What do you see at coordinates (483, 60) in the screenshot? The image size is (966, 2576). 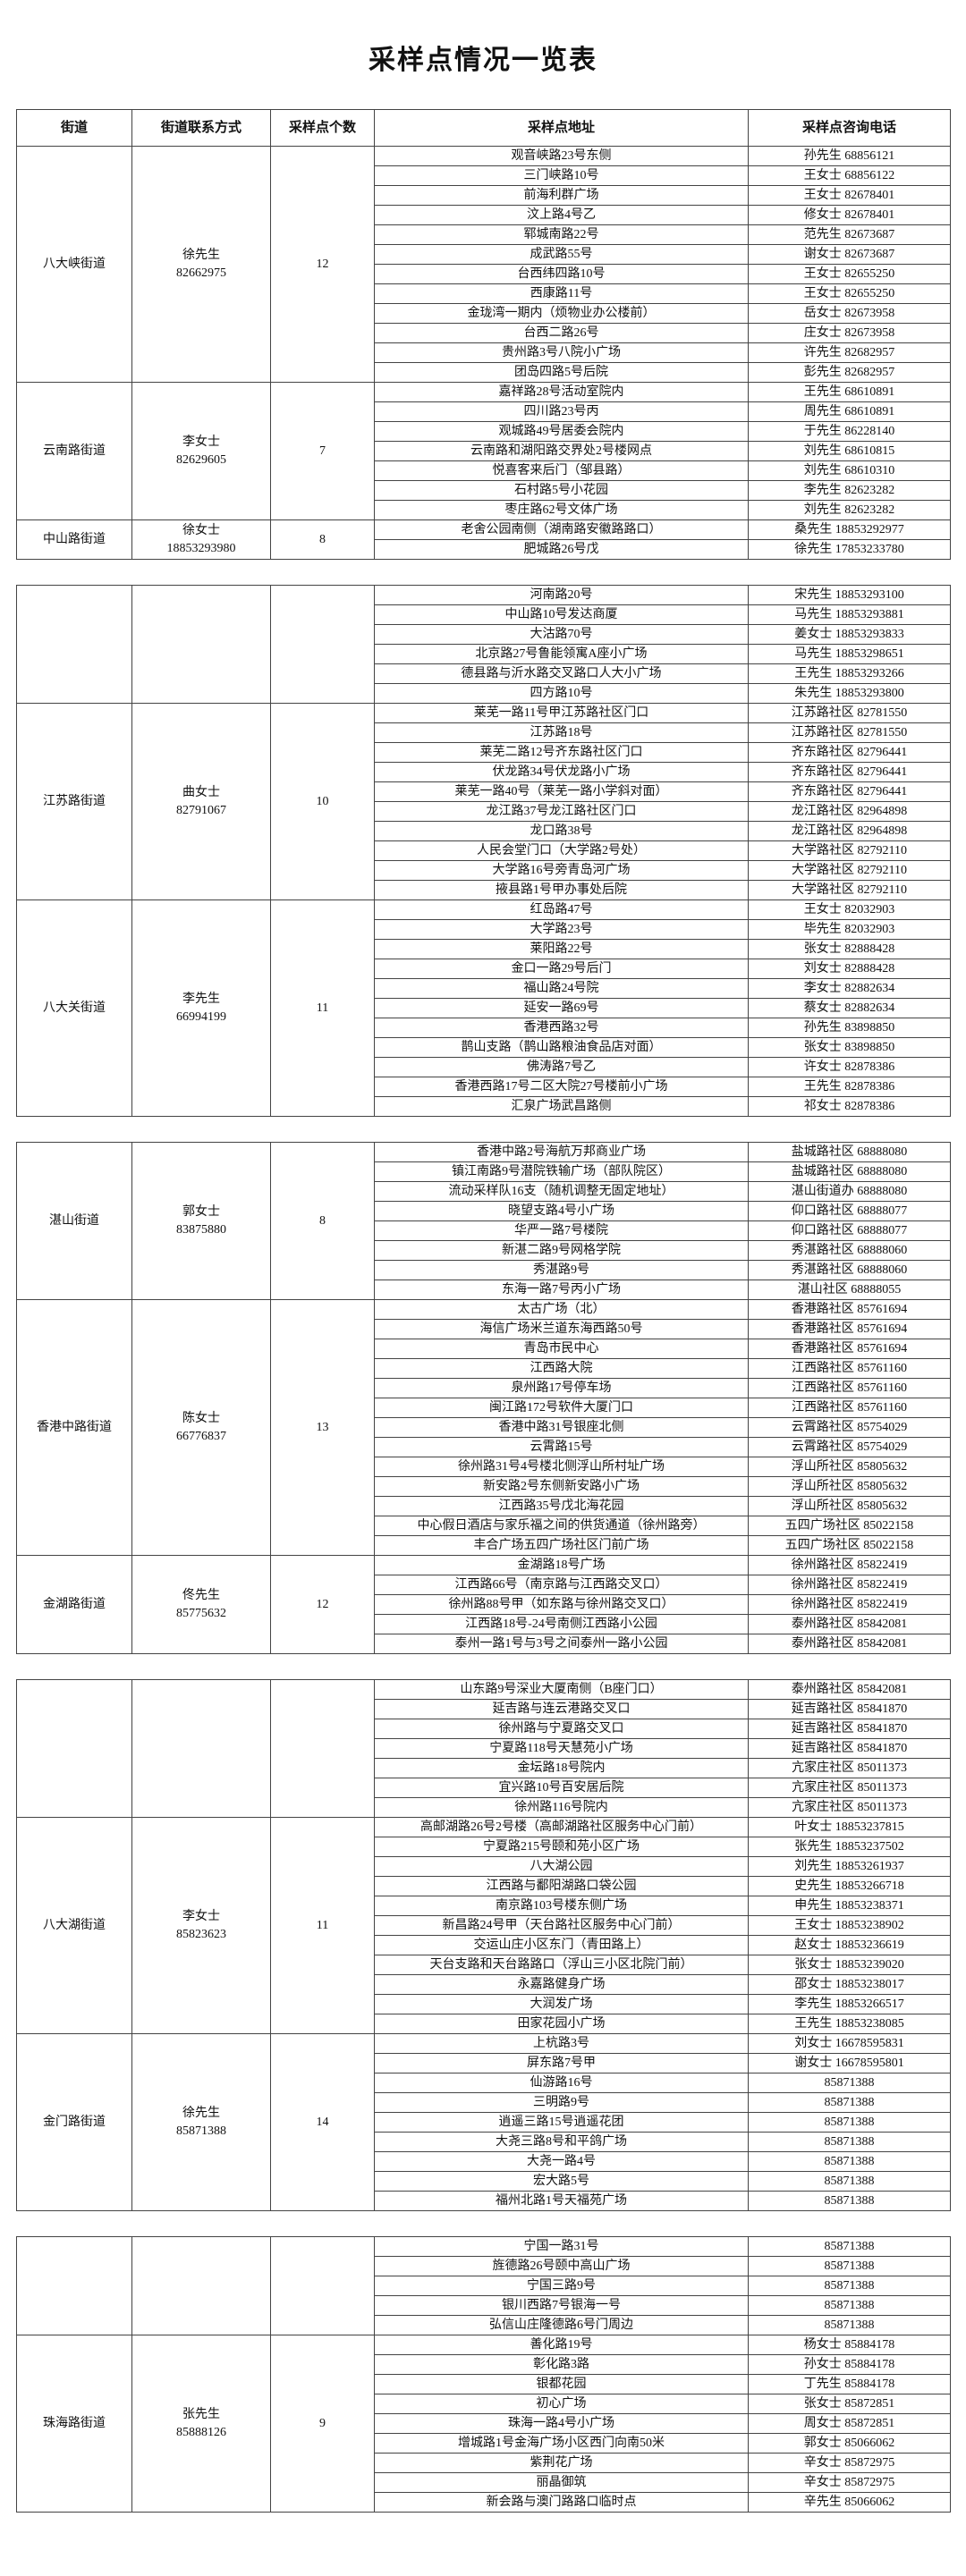 I see `page-title: 采样点情况一览表` at bounding box center [483, 60].